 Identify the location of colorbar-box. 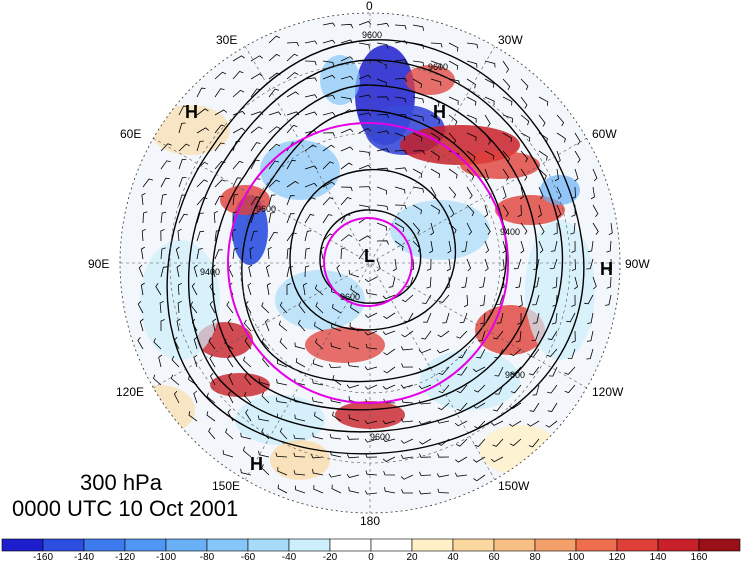
(555, 545).